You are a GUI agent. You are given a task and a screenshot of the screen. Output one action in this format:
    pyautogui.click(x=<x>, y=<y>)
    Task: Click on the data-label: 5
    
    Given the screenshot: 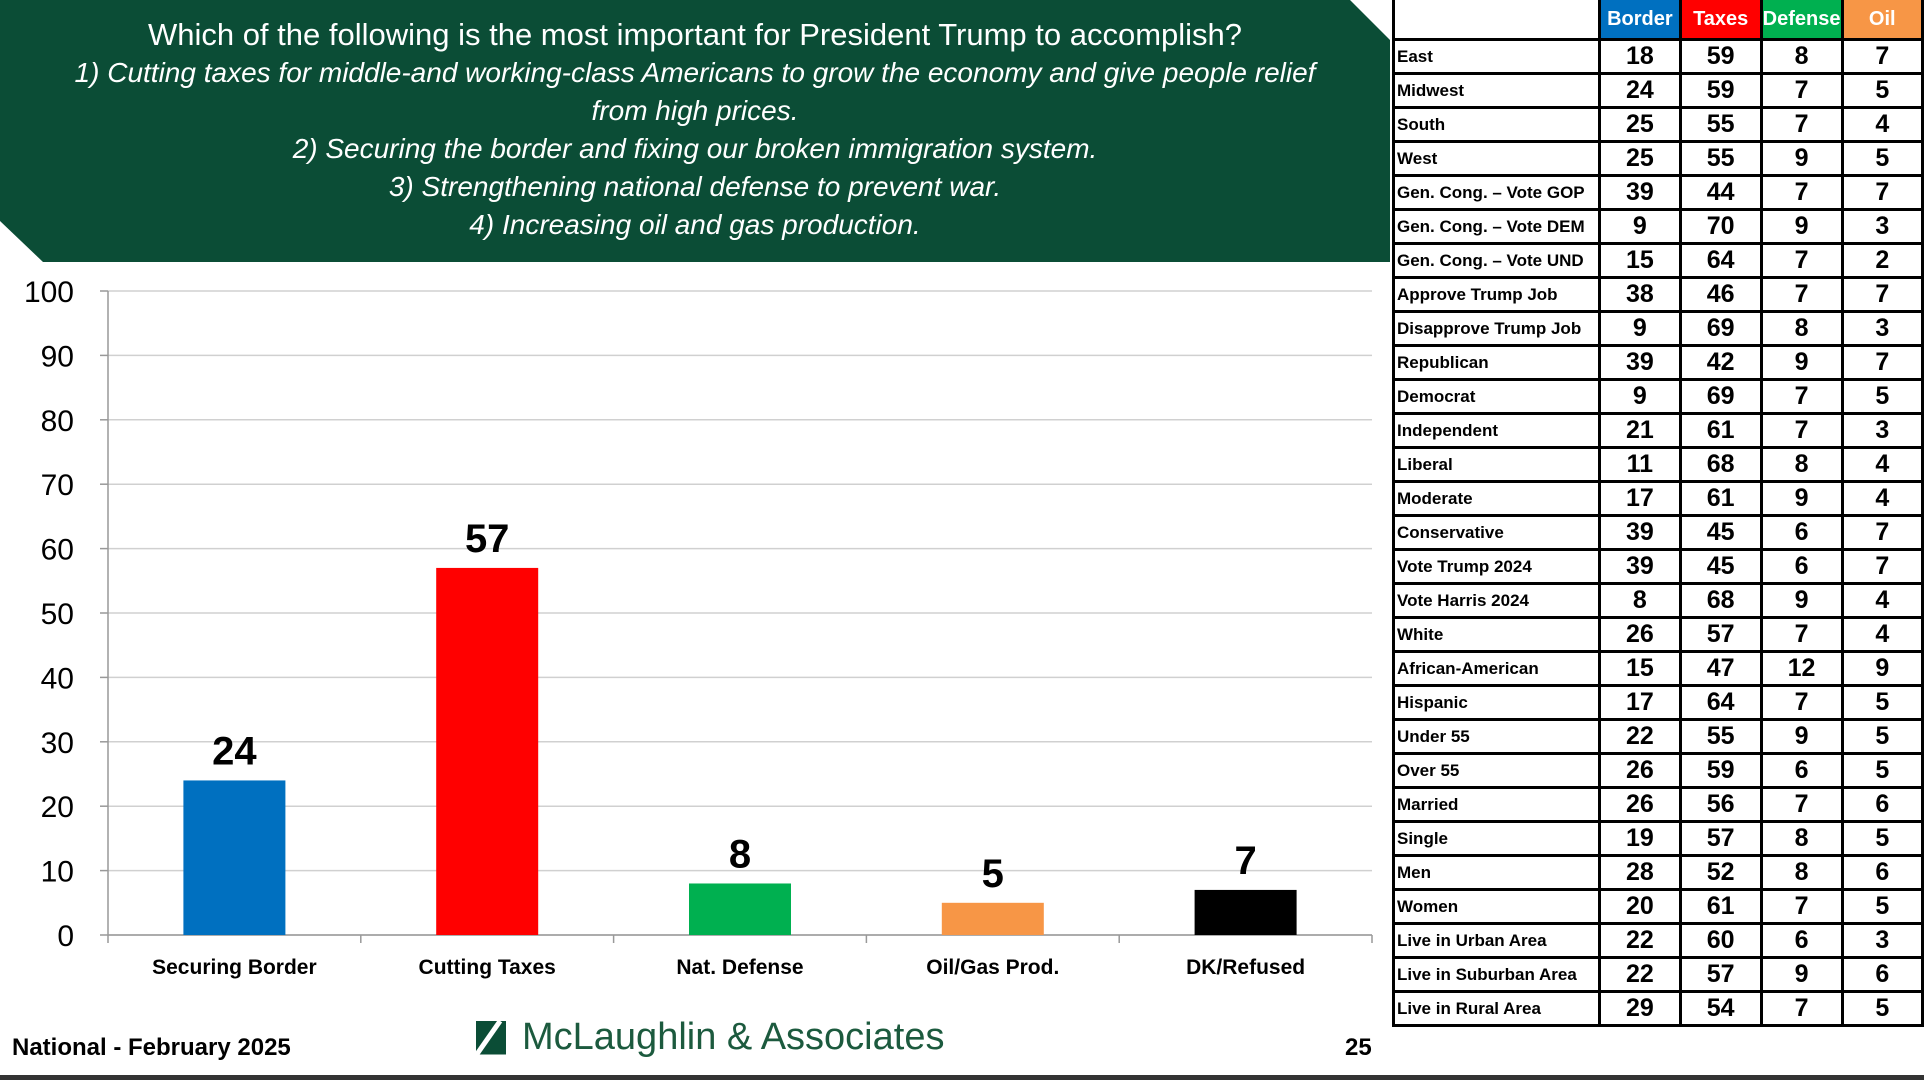 What is the action you would take?
    pyautogui.click(x=993, y=874)
    